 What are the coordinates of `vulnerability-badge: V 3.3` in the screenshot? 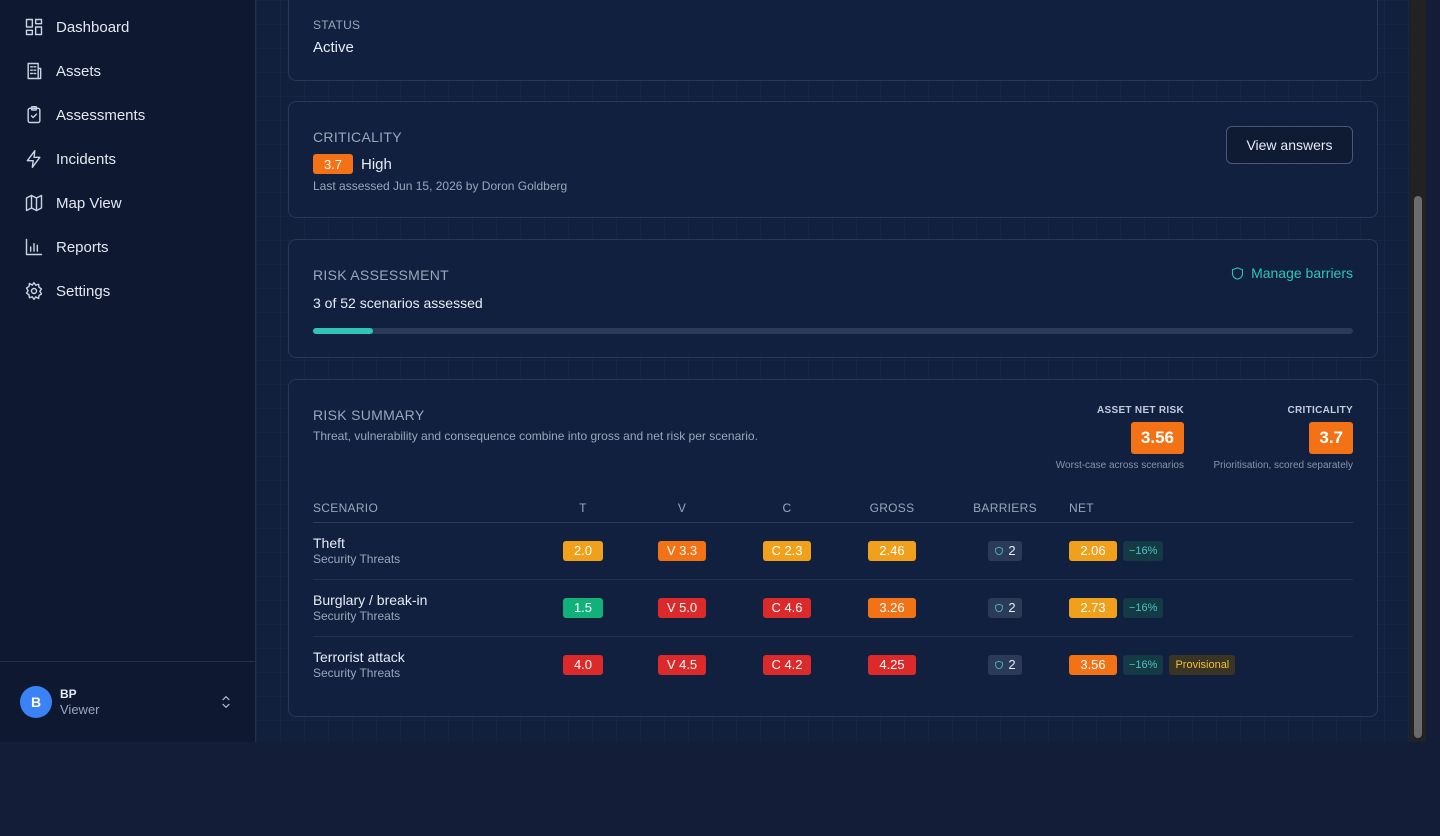 It's located at (682, 550).